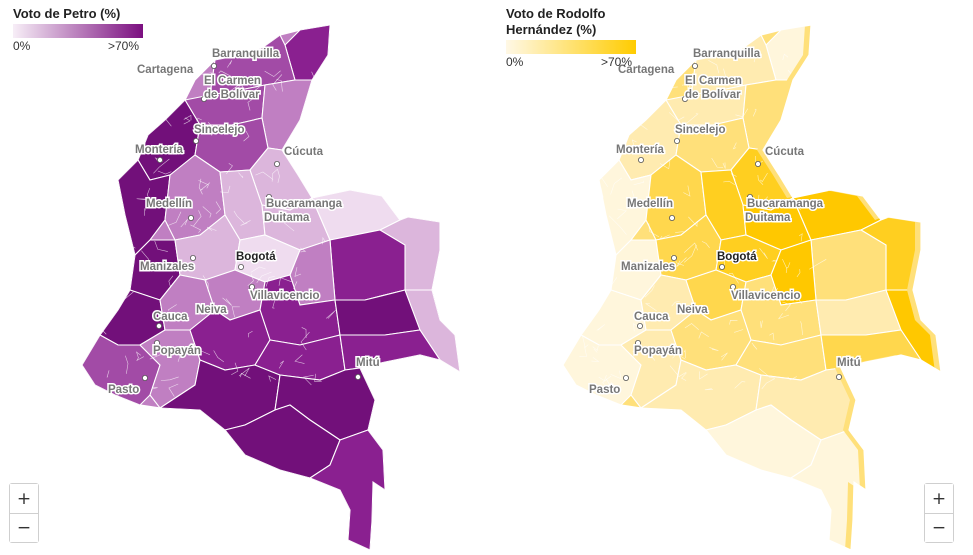 This screenshot has width=973, height=555. I want to click on petro-legend: Voto de Petro (%) 0% >70%, so click(93, 29).